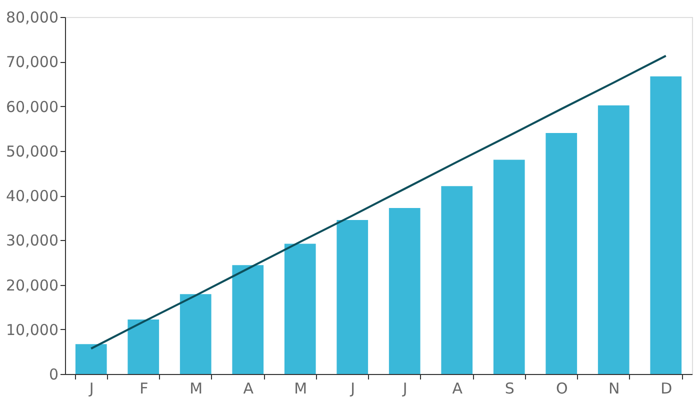  What do you see at coordinates (666, 389) in the screenshot?
I see `x-tick-label: D` at bounding box center [666, 389].